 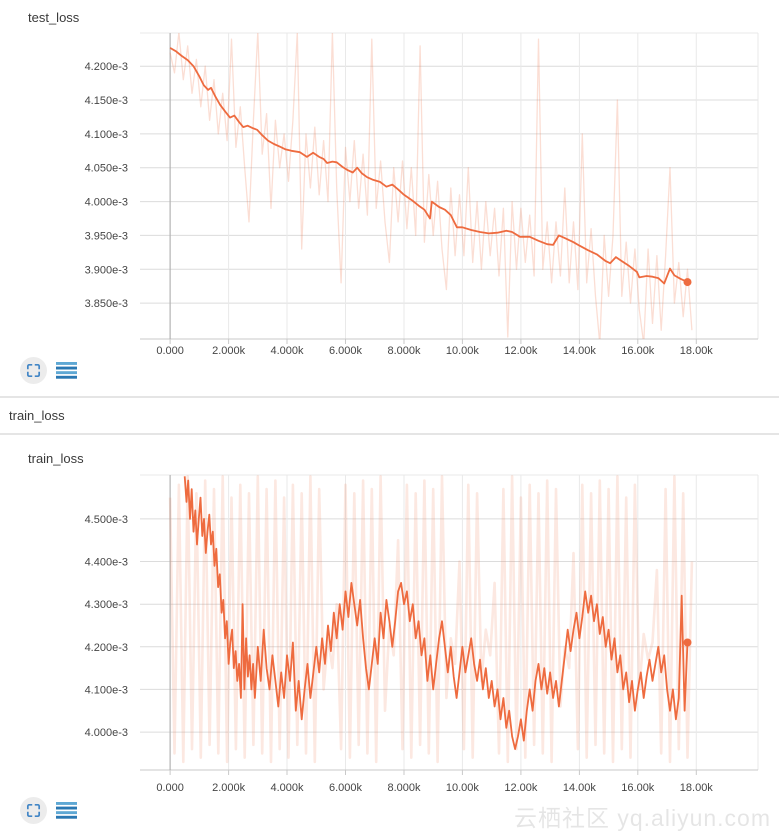 I want to click on section-header-label: train_loss, so click(x=37, y=415).